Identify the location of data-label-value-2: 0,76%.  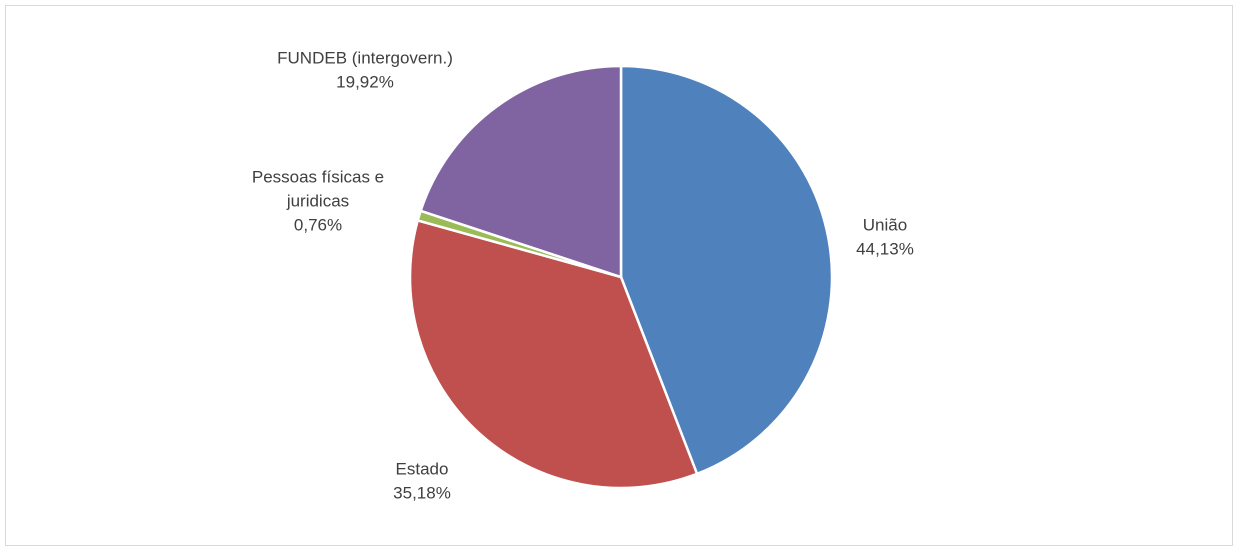
(318, 224).